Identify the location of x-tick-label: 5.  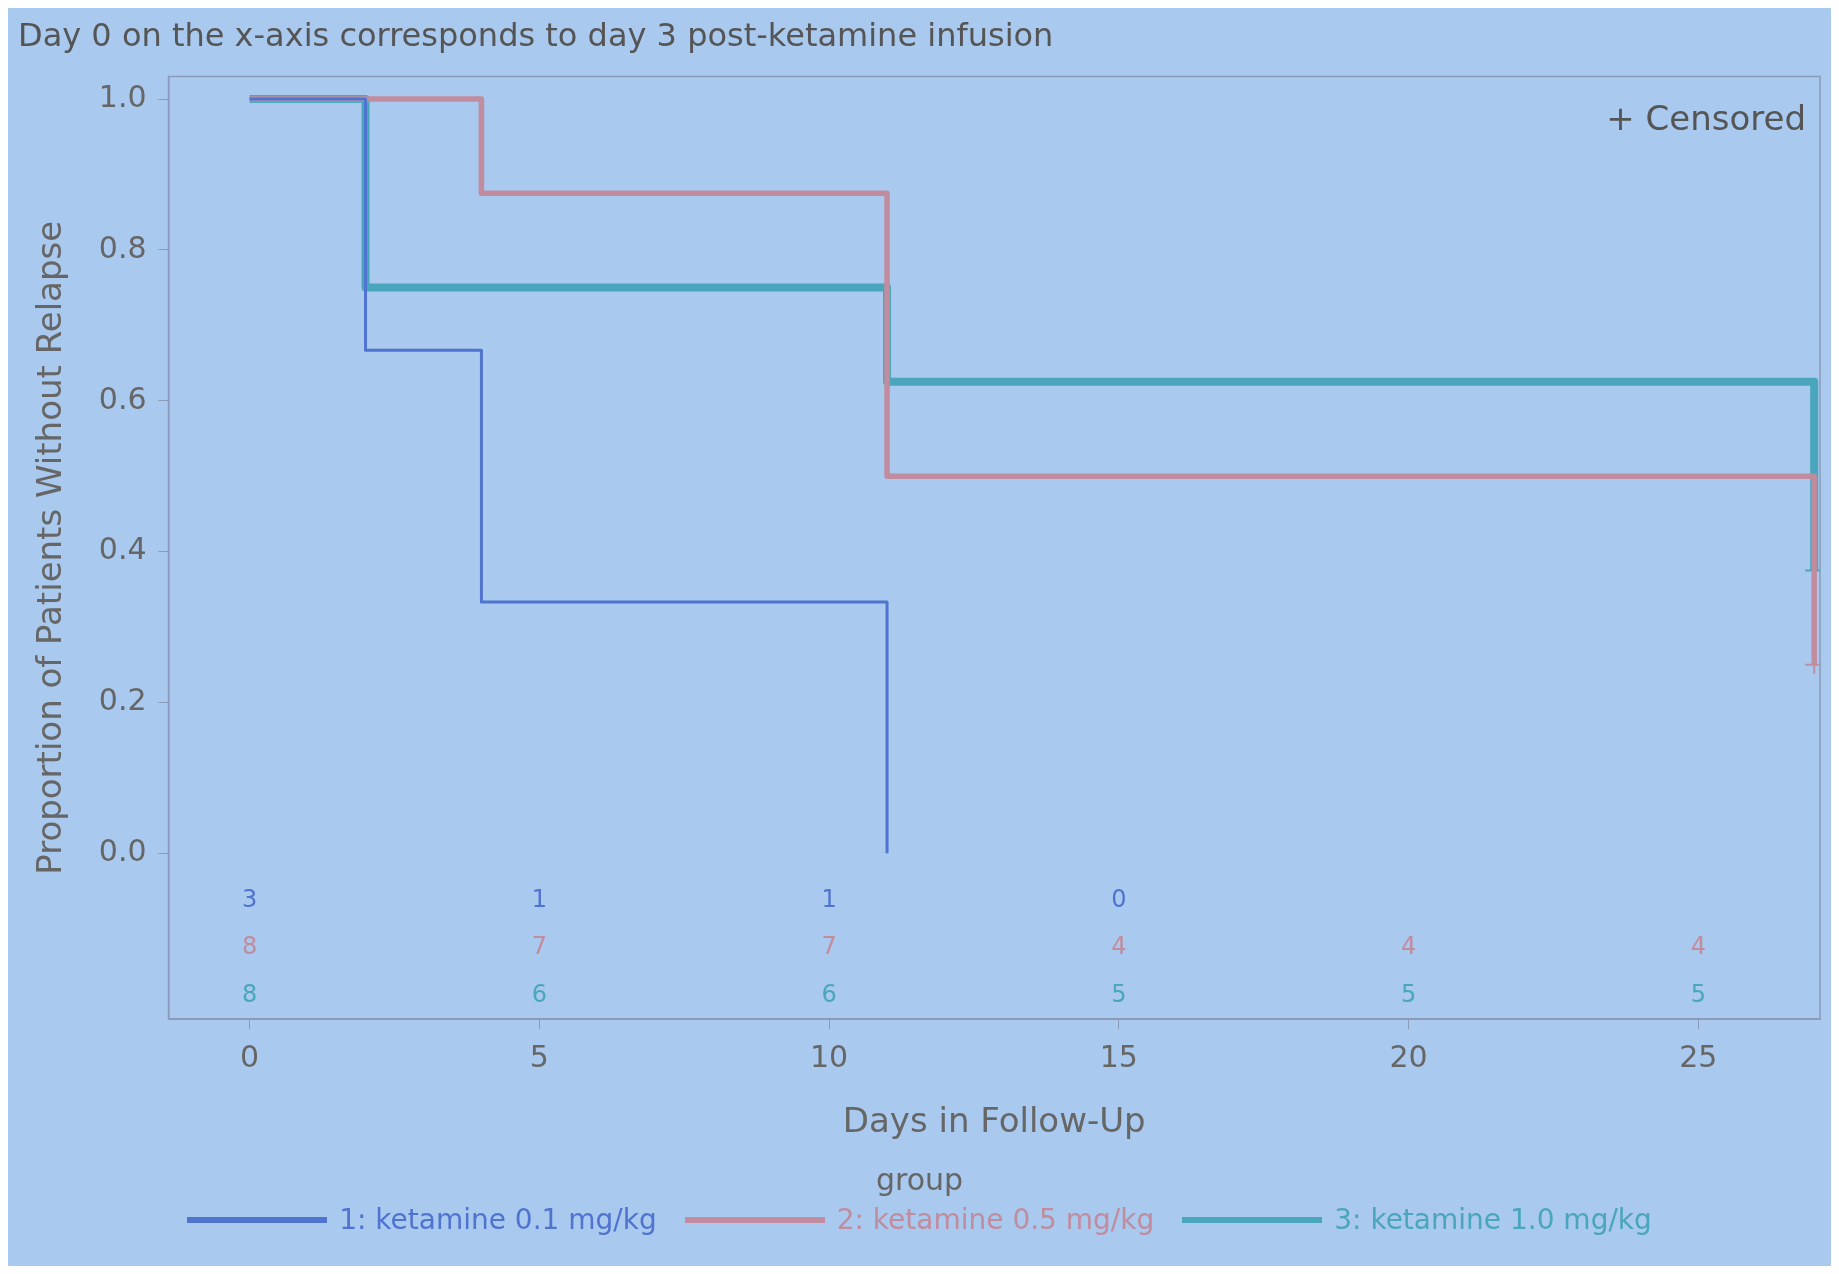
(539, 1056).